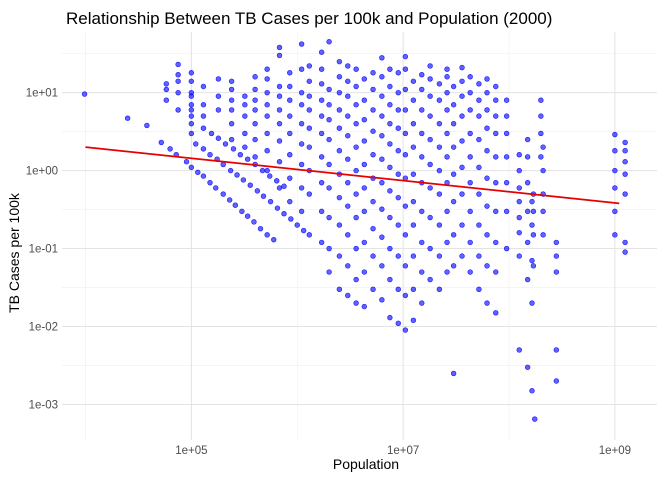 The height and width of the screenshot is (480, 672). I want to click on y-tick-label: 1e-03, so click(43, 405).